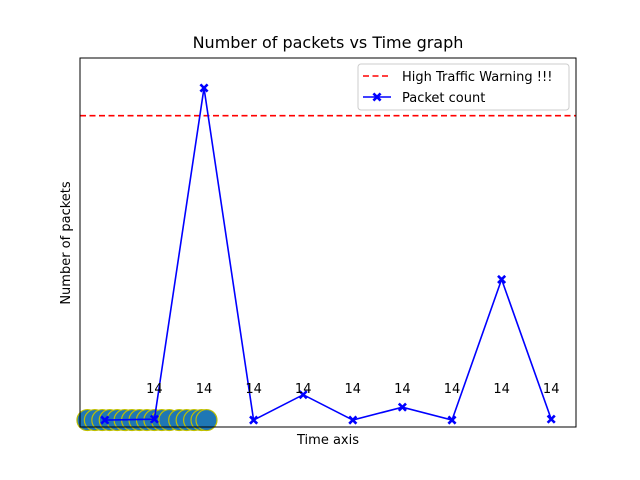  I want to click on chart-title: Number of packets vs Time graph, so click(328, 42).